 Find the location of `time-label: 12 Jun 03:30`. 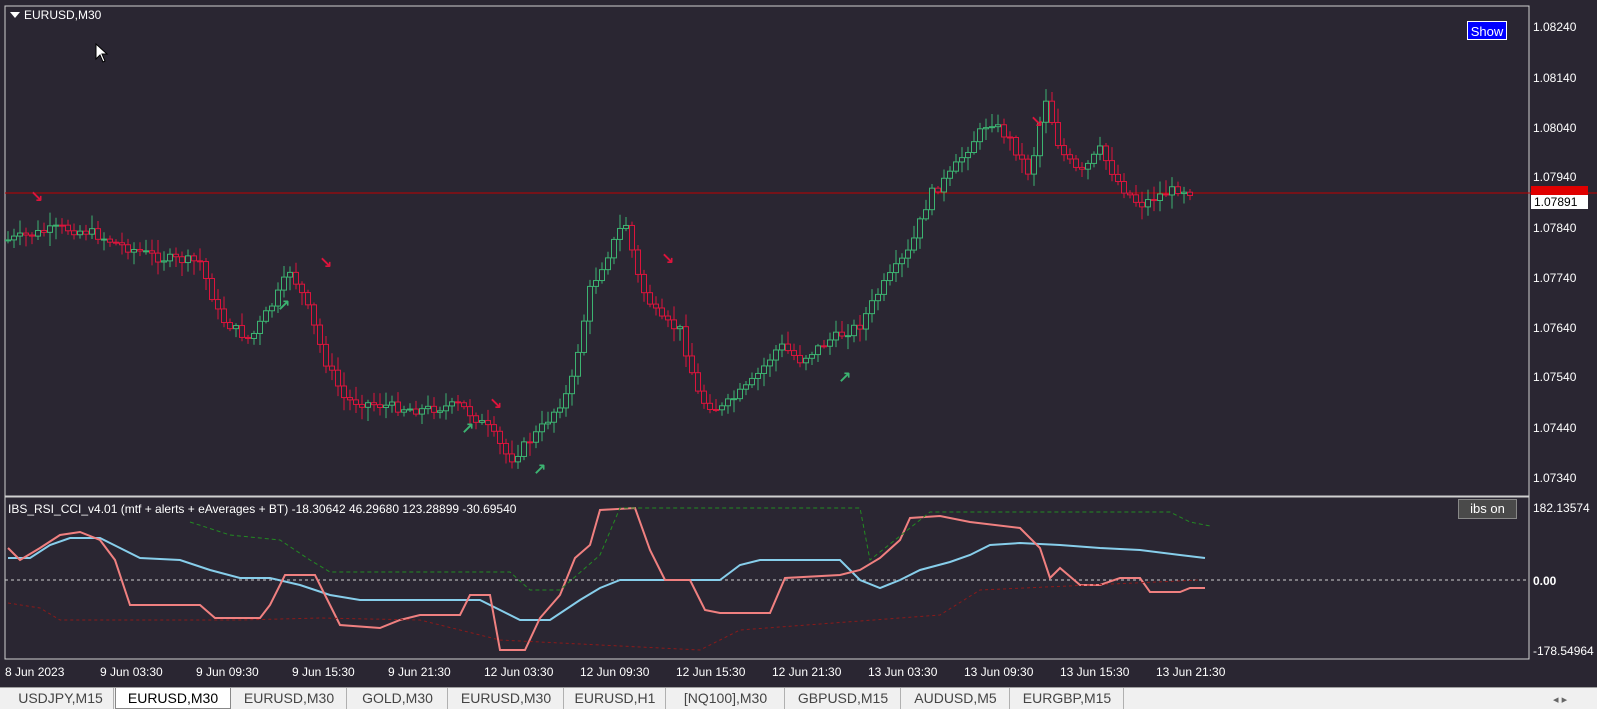

time-label: 12 Jun 03:30 is located at coordinates (519, 672).